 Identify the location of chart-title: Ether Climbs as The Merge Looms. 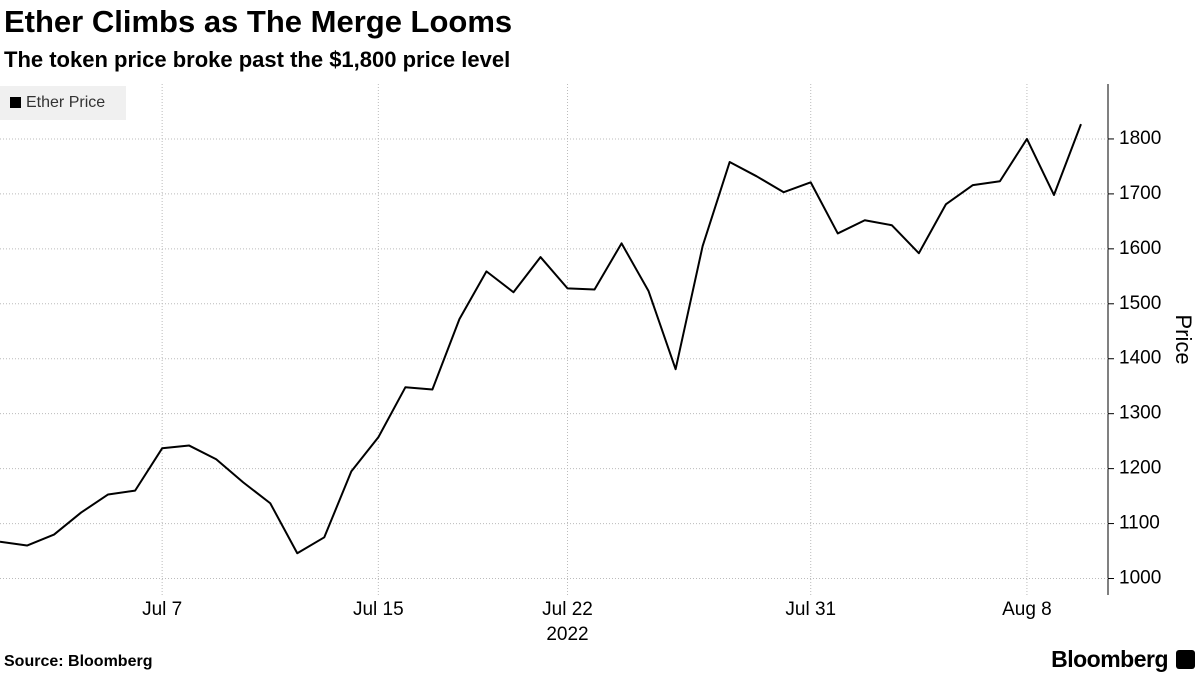
(258, 21).